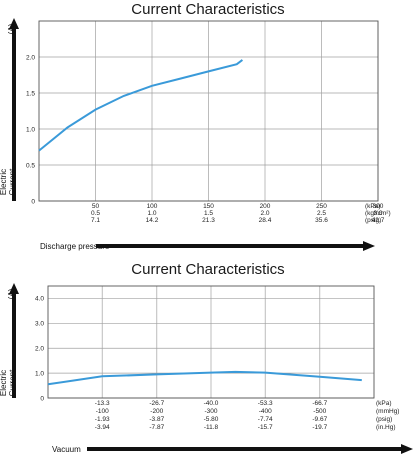 The width and height of the screenshot is (416, 461). Describe the element at coordinates (39, 324) in the screenshot. I see `y-tick-label: 3.0` at that location.